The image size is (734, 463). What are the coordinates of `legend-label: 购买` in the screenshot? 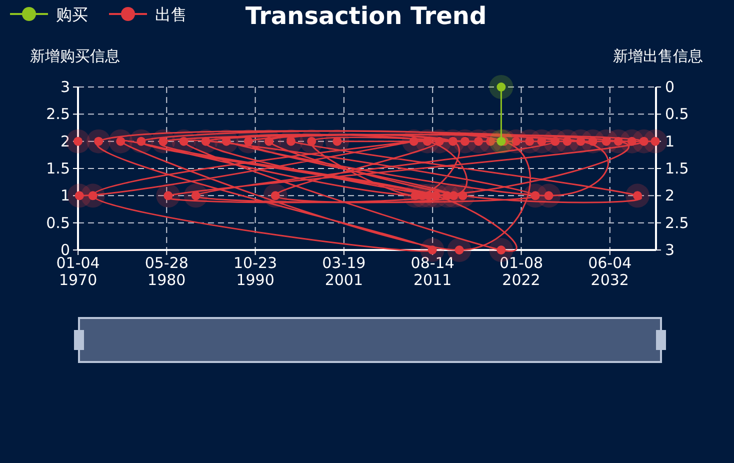 It's located at (72, 14).